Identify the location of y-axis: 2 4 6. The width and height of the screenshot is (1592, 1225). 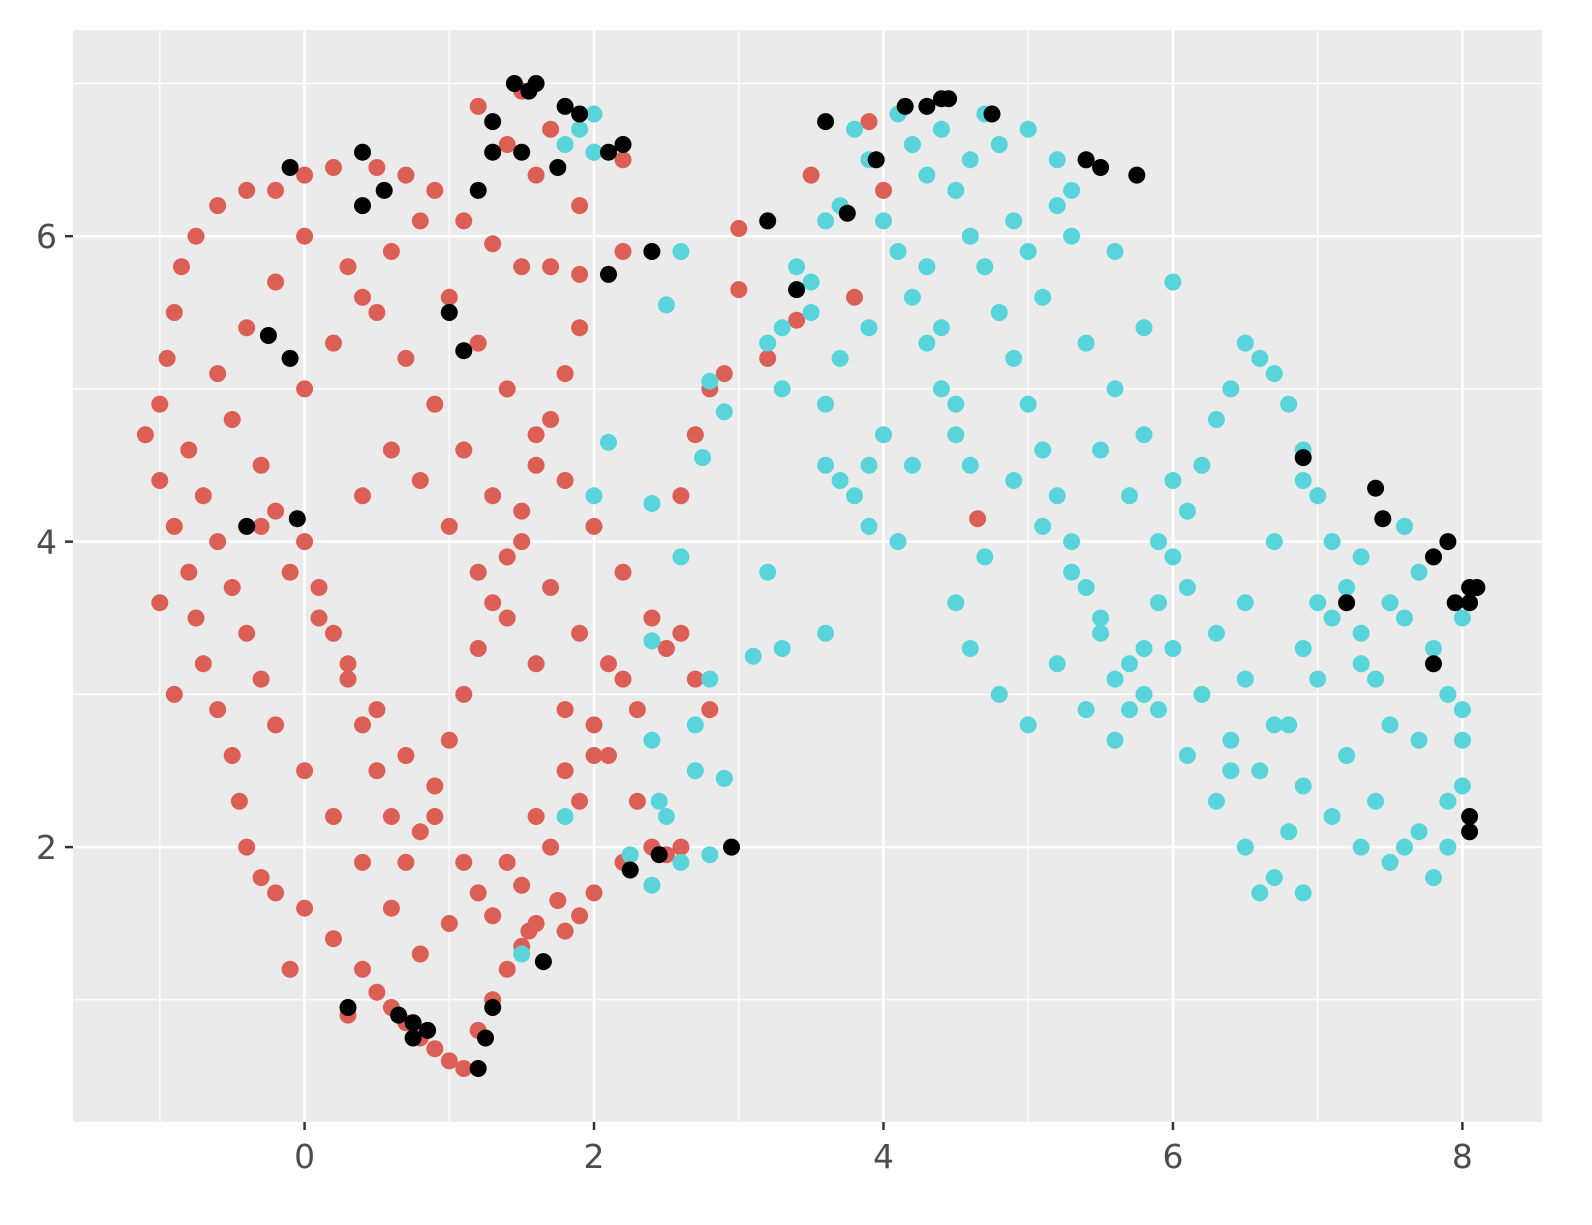
(54, 542).